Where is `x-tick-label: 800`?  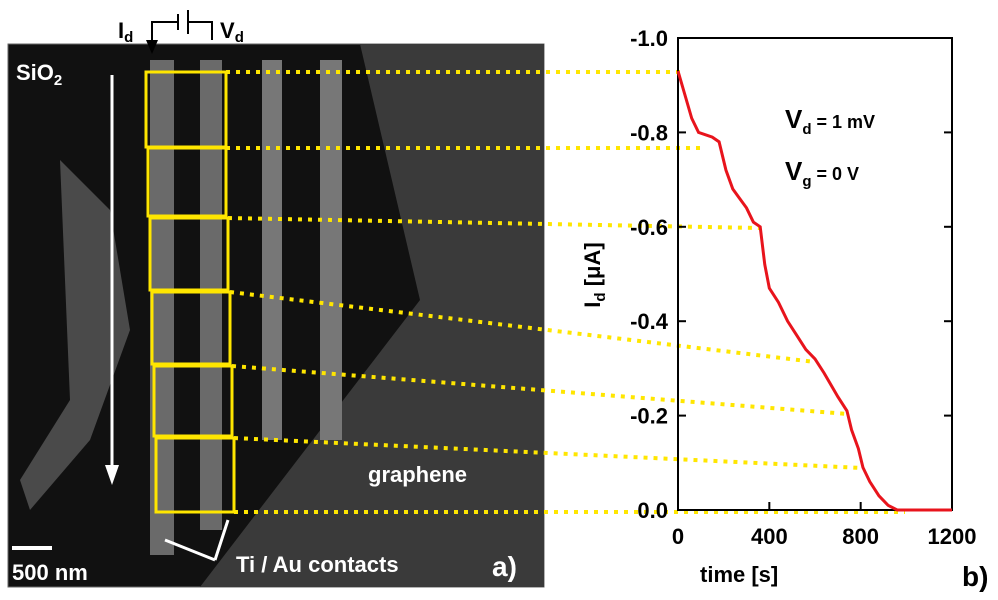
x-tick-label: 800 is located at coordinates (860, 536).